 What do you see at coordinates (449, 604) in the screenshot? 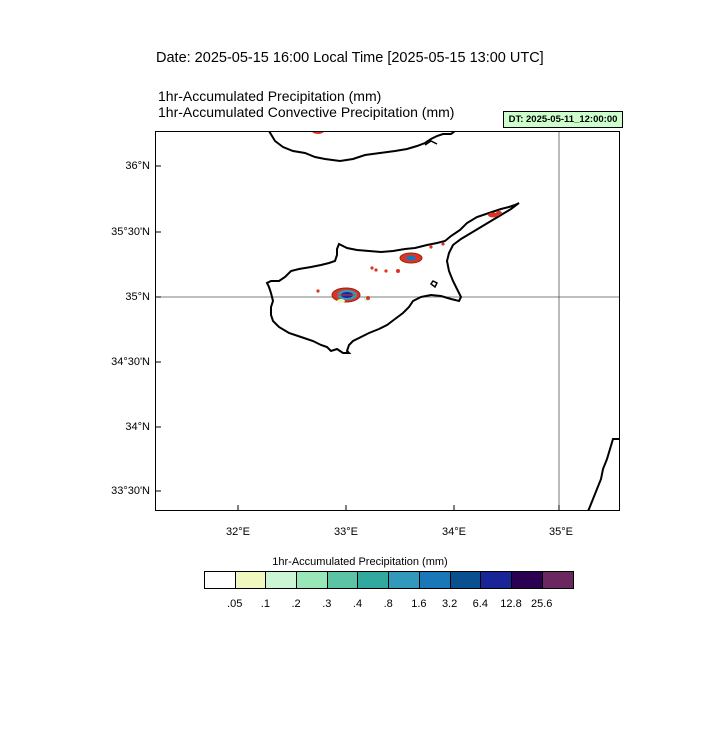
I see `colorbar-label: 3.2` at bounding box center [449, 604].